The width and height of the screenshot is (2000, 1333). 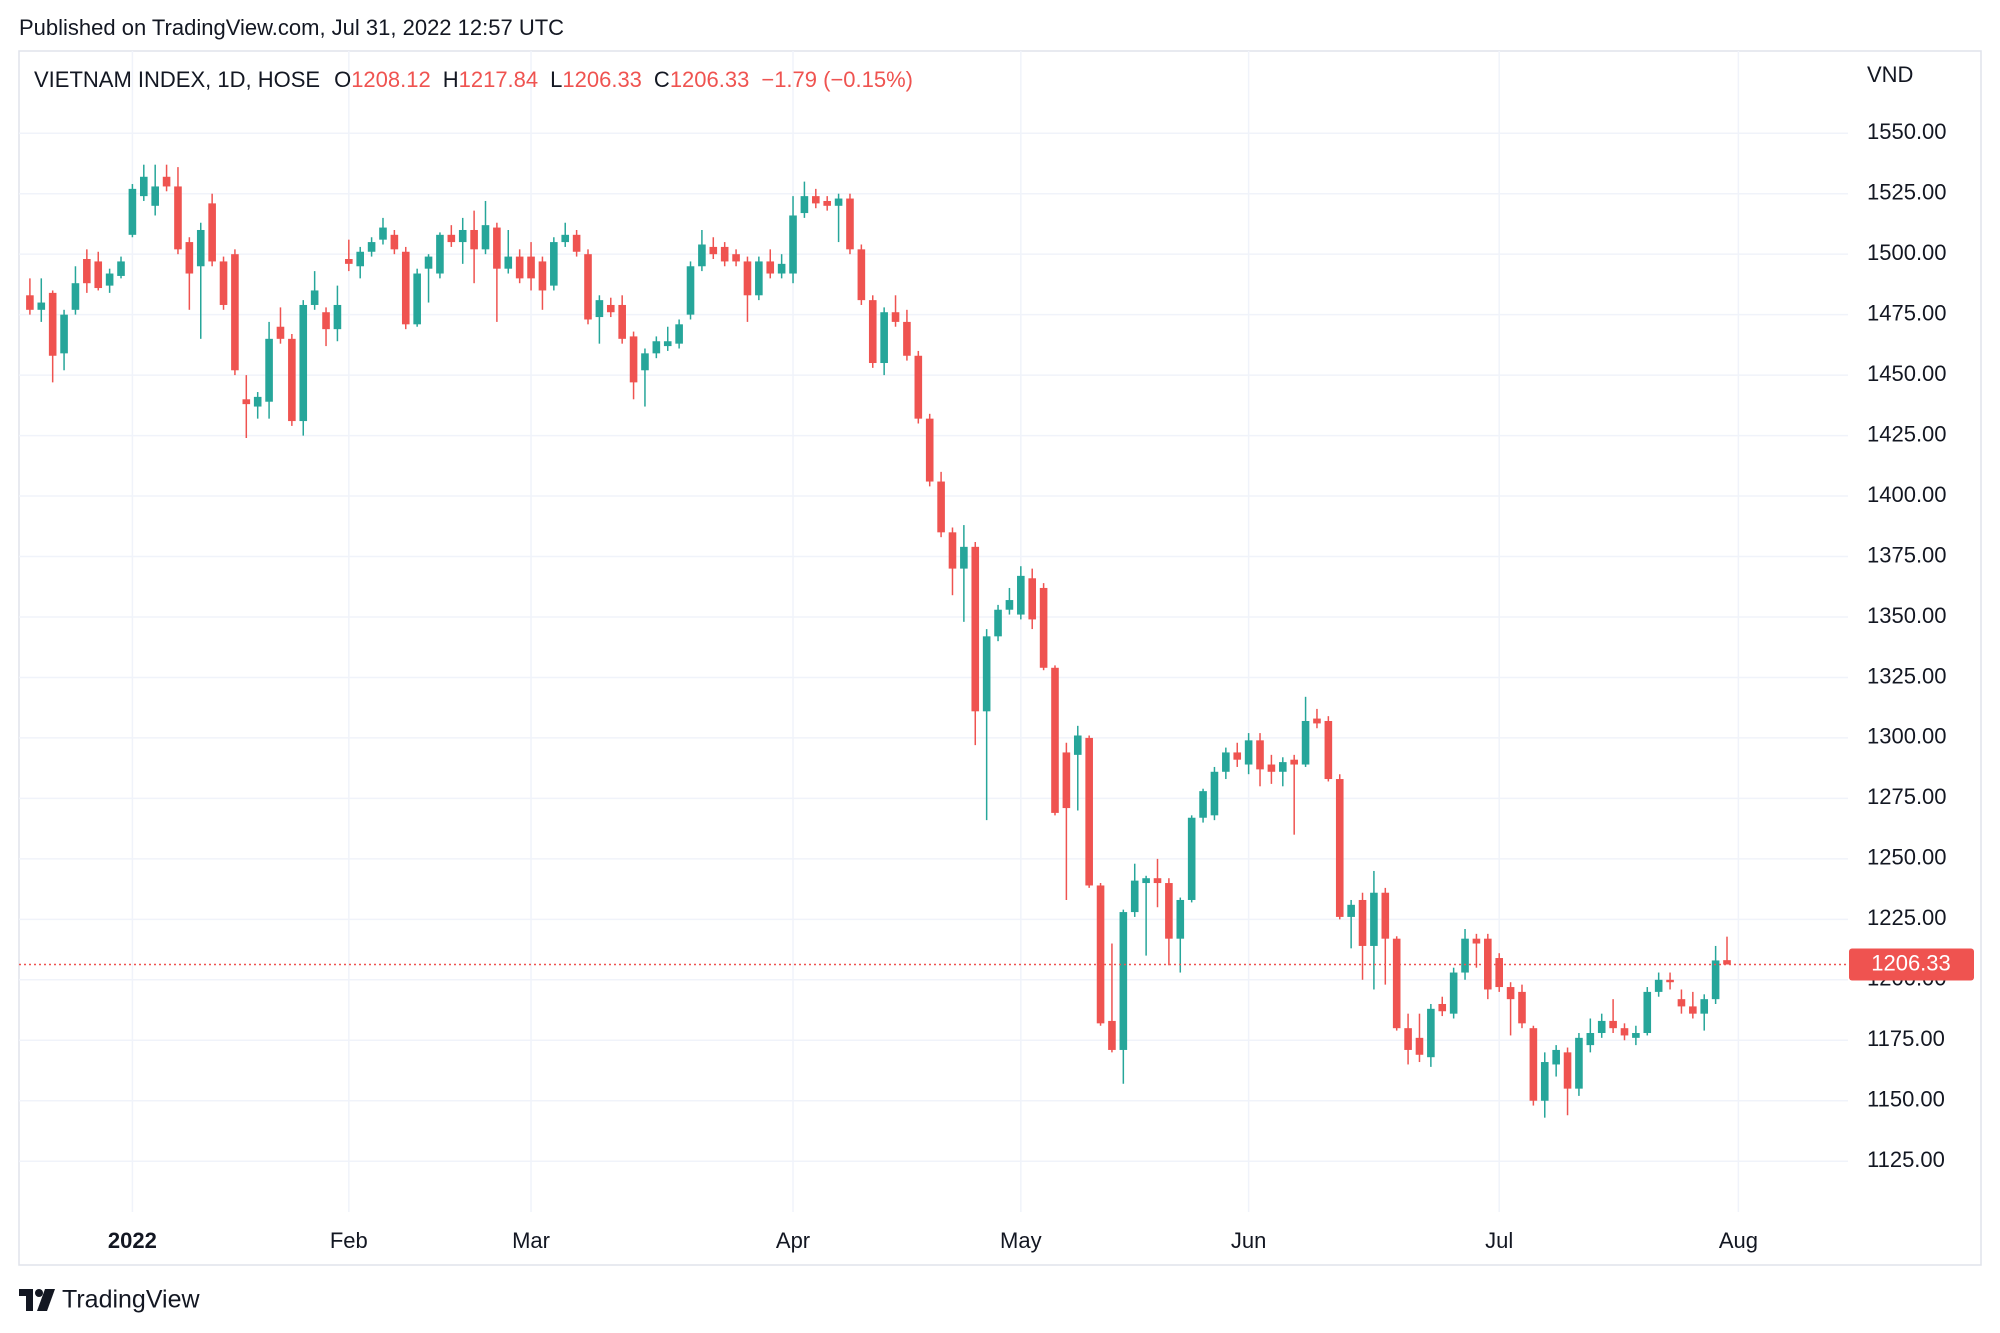 I want to click on y-tick-label: 1225.00, so click(x=1907, y=917).